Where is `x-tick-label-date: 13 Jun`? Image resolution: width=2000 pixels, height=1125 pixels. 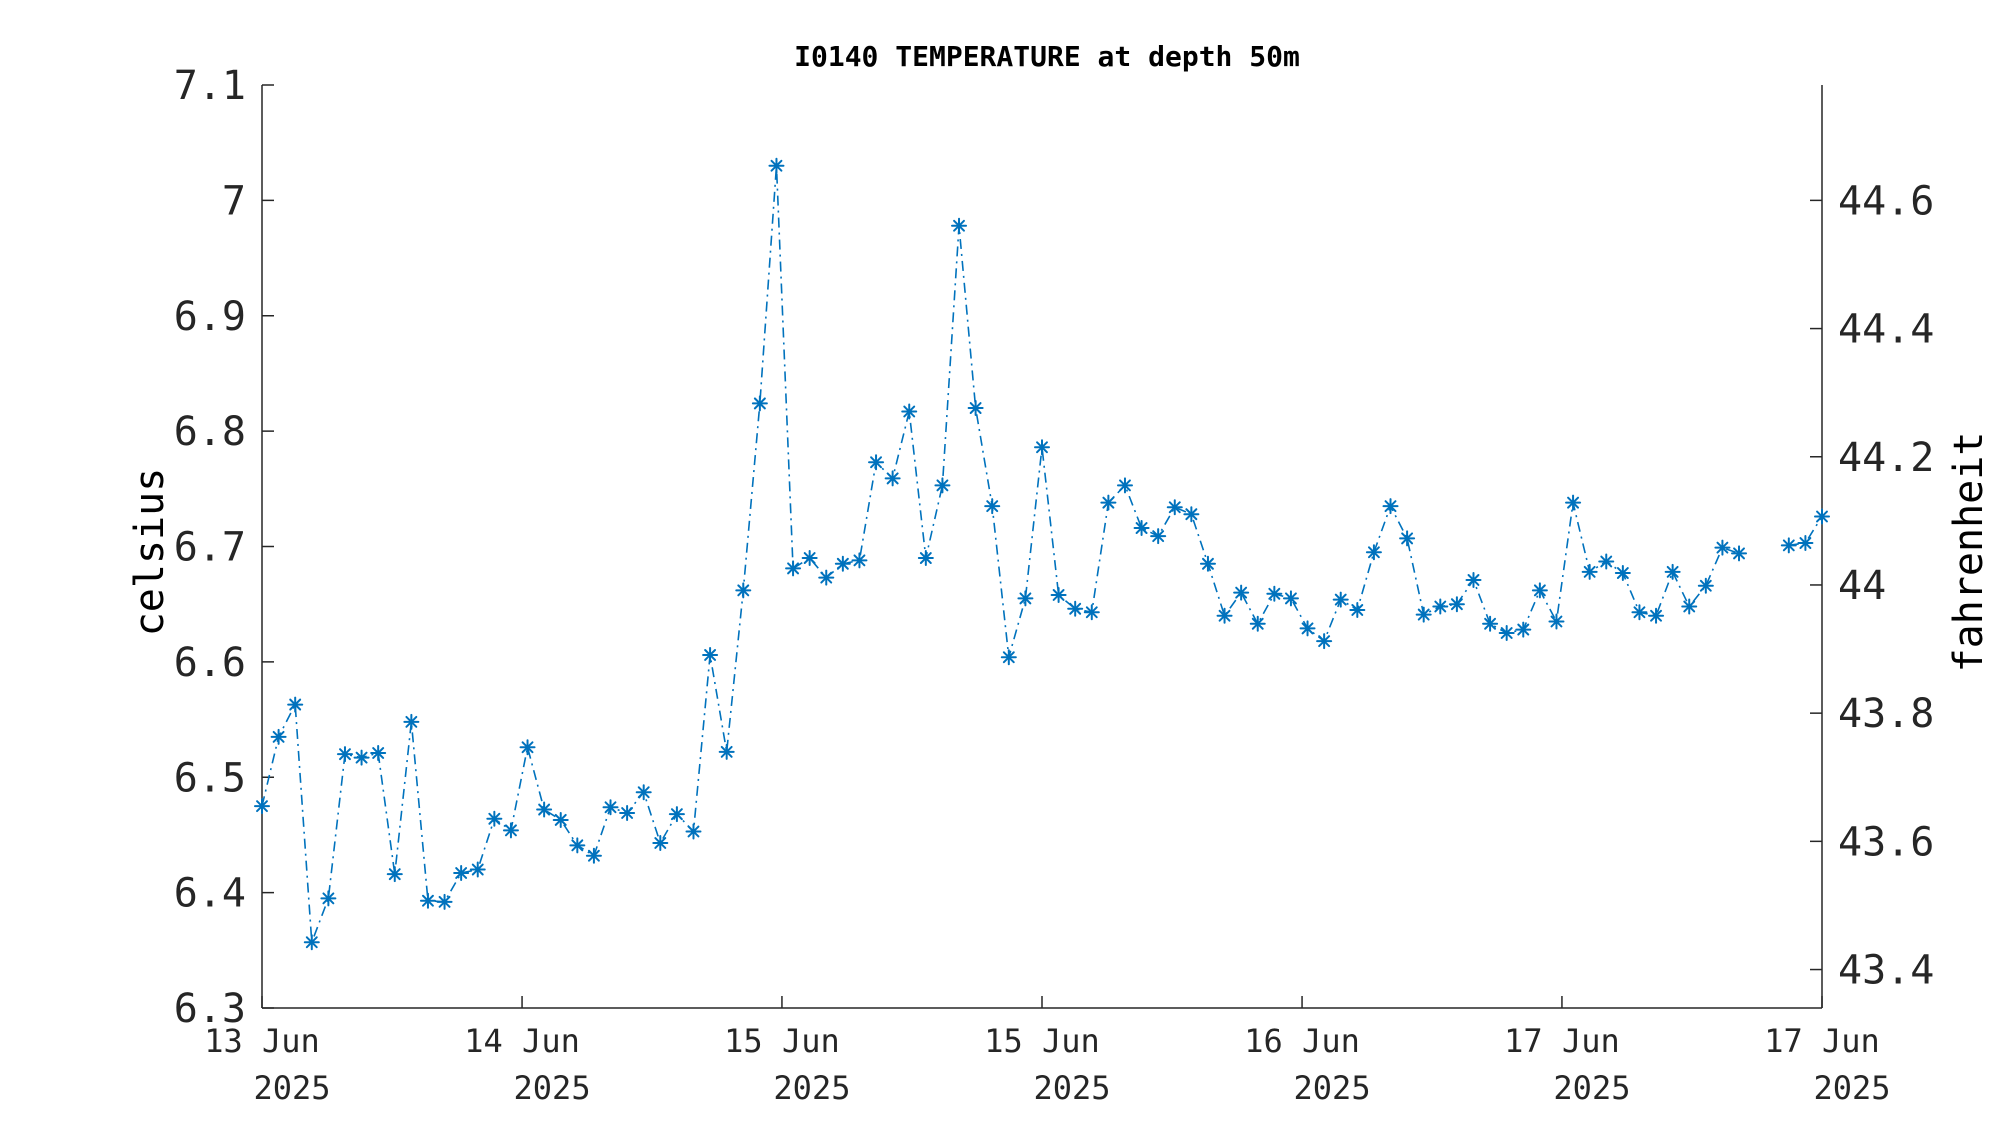 x-tick-label-date: 13 Jun is located at coordinates (262, 1041).